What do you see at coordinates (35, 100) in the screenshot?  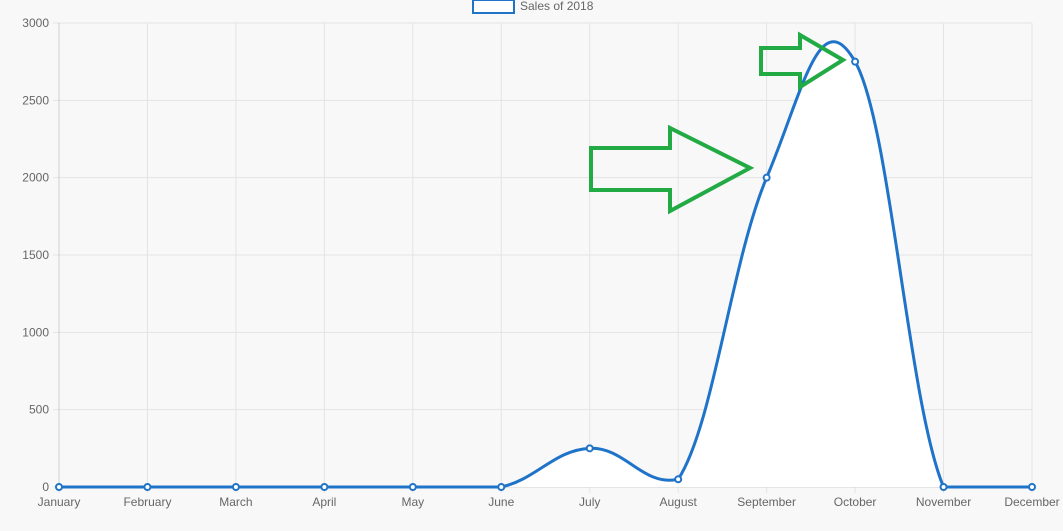 I see `y-tick-label: 2500` at bounding box center [35, 100].